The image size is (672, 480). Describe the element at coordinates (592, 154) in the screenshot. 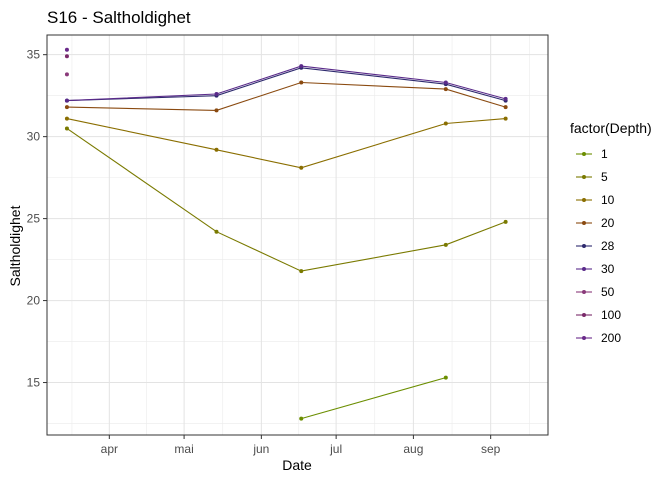

I see `legend-item-1: 1` at that location.